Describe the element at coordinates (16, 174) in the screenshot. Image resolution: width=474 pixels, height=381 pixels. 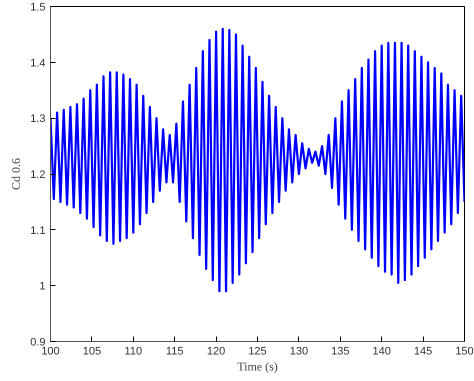
I see `y-axis-title: Cd 0.6` at that location.